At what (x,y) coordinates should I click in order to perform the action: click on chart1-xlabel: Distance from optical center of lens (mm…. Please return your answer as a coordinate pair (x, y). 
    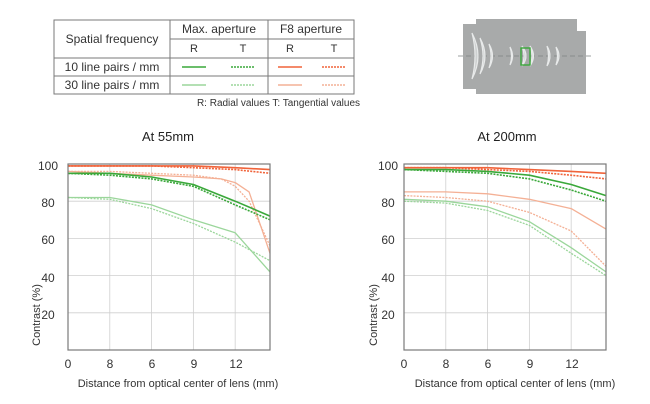
    Looking at the image, I should click on (178, 384).